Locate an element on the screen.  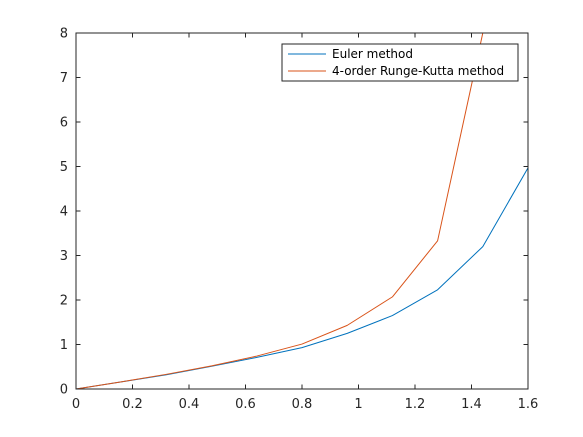
y-tick-label: 8 is located at coordinates (64, 34).